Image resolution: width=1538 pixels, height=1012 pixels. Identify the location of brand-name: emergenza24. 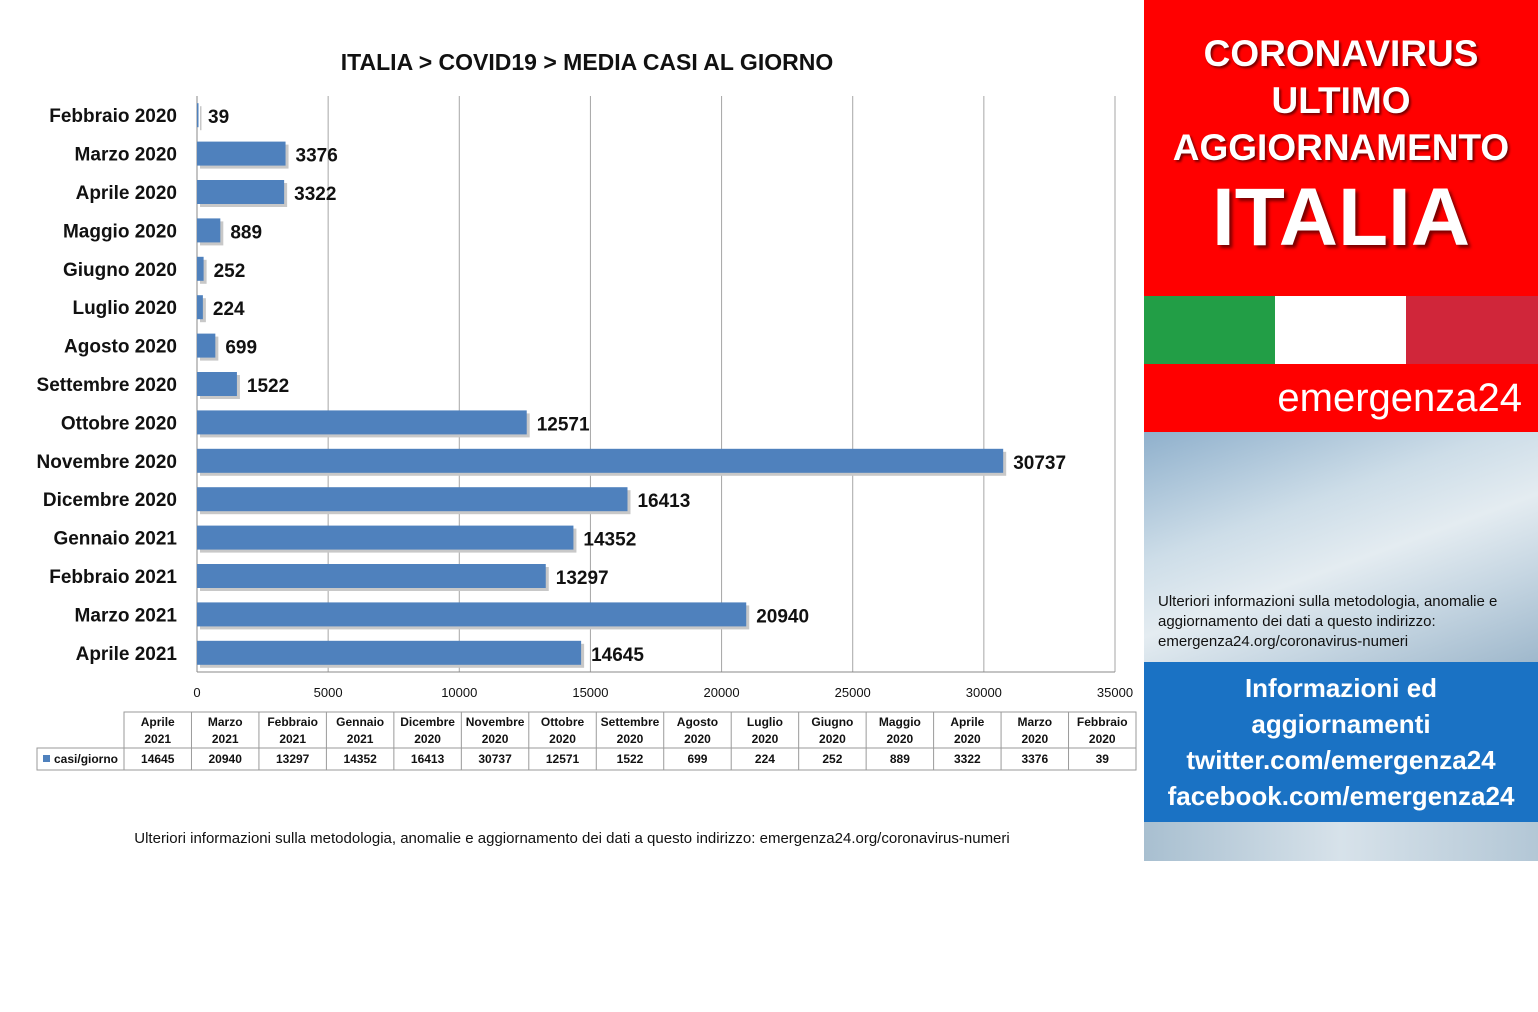
(1341, 398).